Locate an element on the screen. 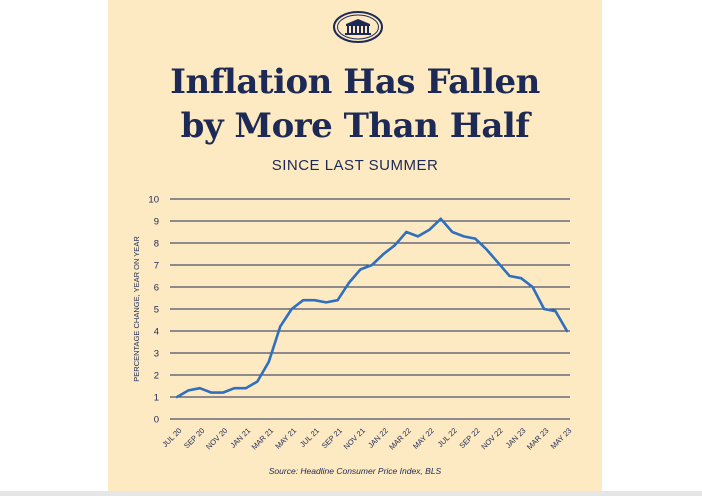 This screenshot has height=496, width=702. x-tick-label: MAR 22 is located at coordinates (400, 439).